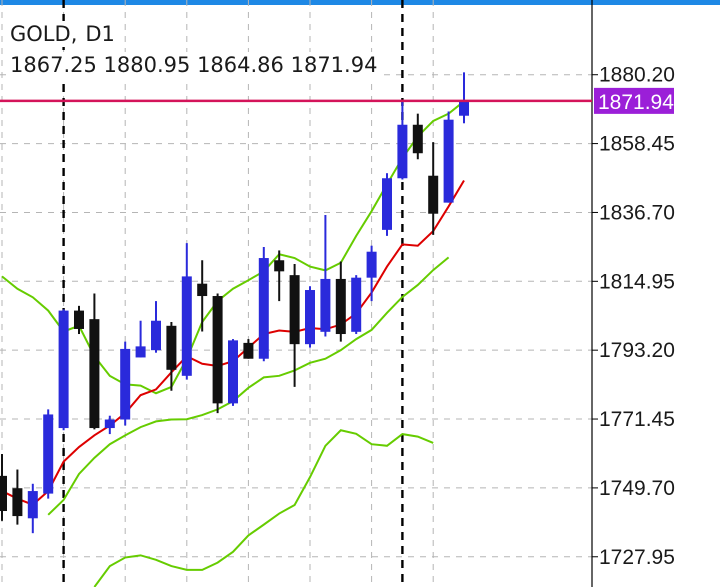  I want to click on current-price-tag-label: 1871.94, so click(636, 102).